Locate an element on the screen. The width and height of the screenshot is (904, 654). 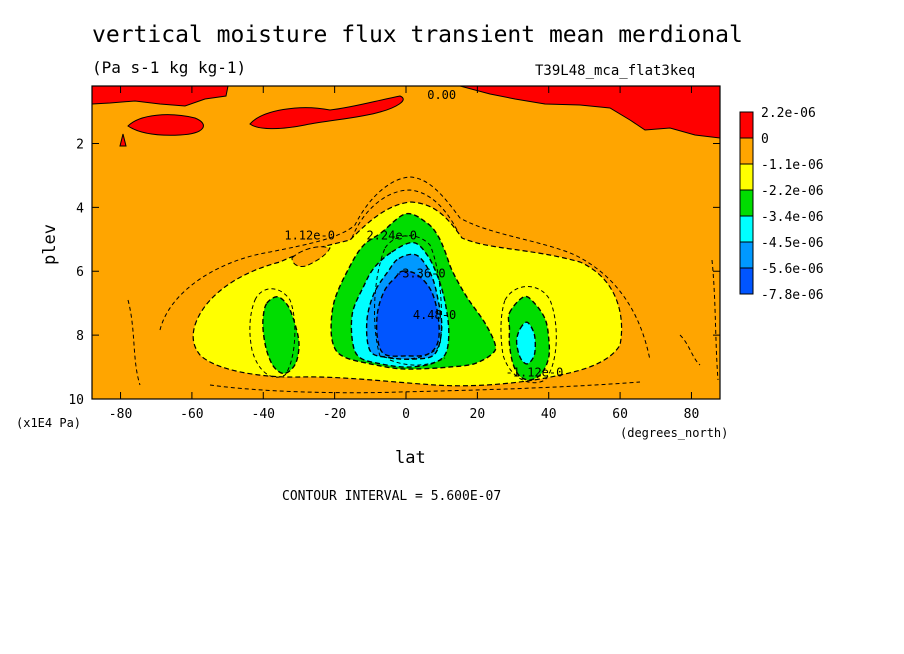
positive-patch-center-left is located at coordinates (165, 125).